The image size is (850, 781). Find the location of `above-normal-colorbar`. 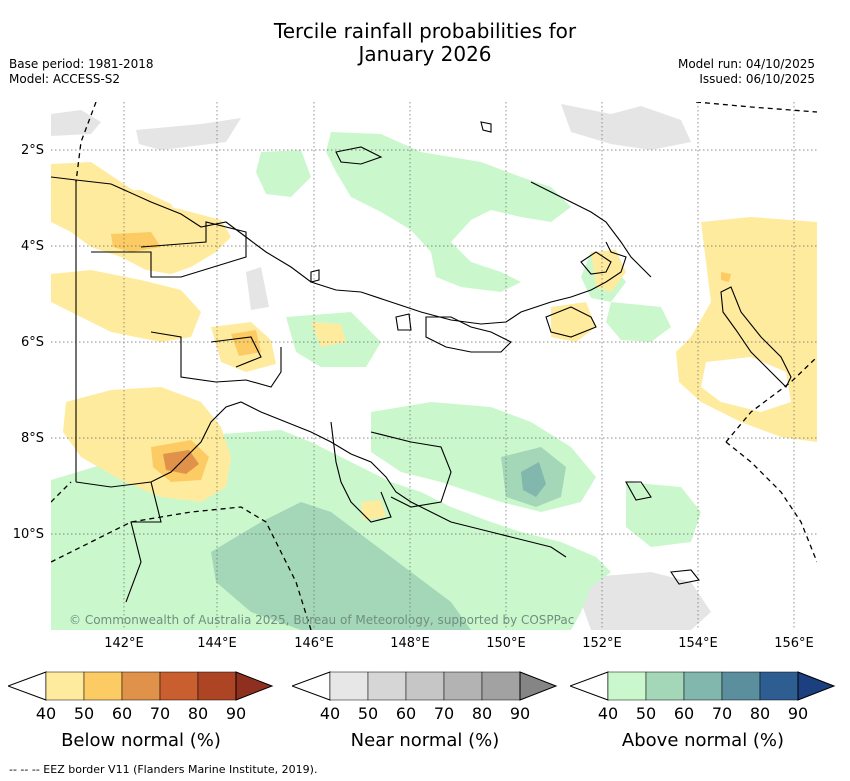

above-normal-colorbar is located at coordinates (703, 686).